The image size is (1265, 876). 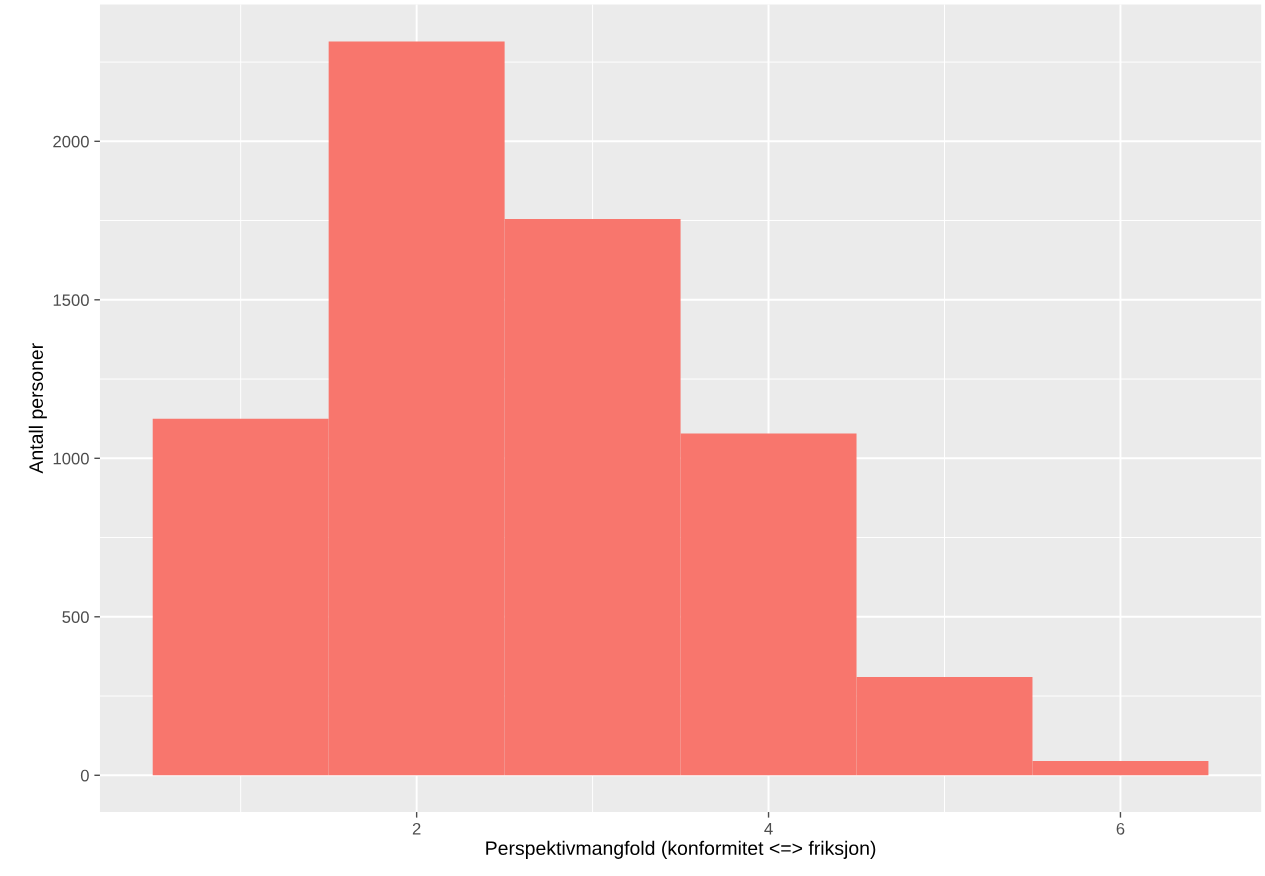 I want to click on y-tick-label: 0, so click(x=84, y=775).